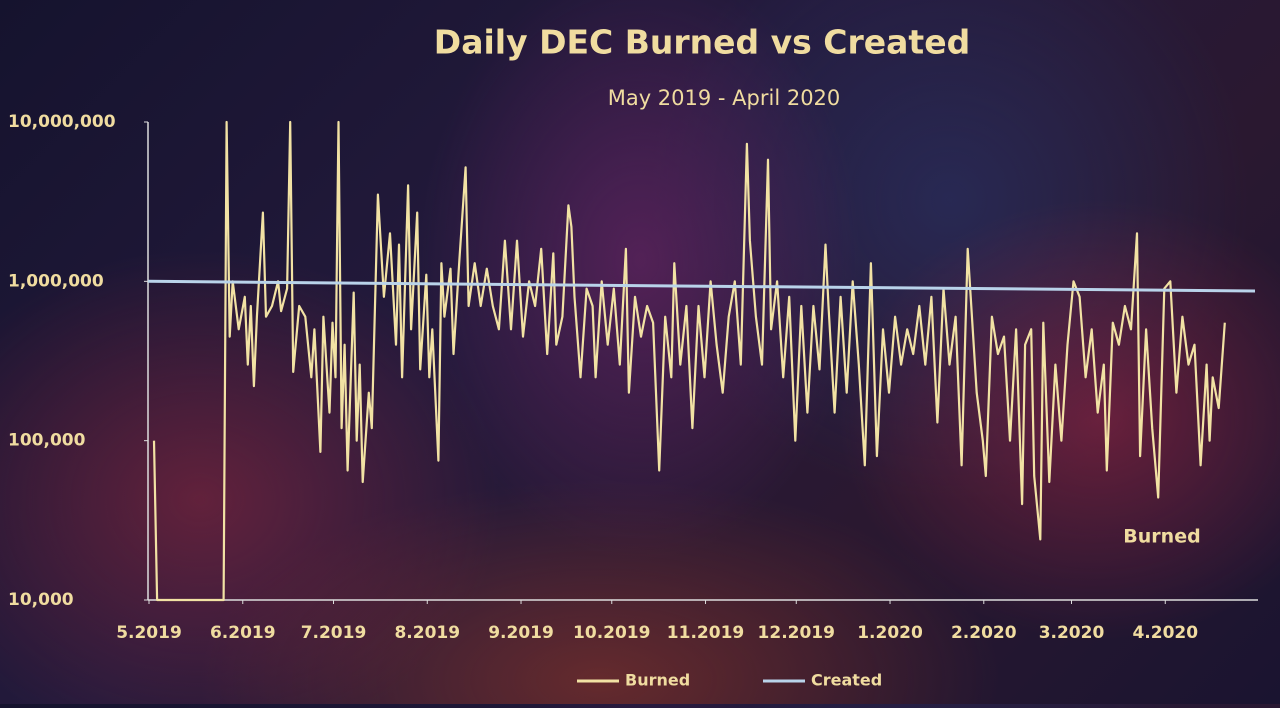 Image resolution: width=1280 pixels, height=708 pixels. Describe the element at coordinates (1165, 633) in the screenshot. I see `x-tick-label: 4.2020` at that location.